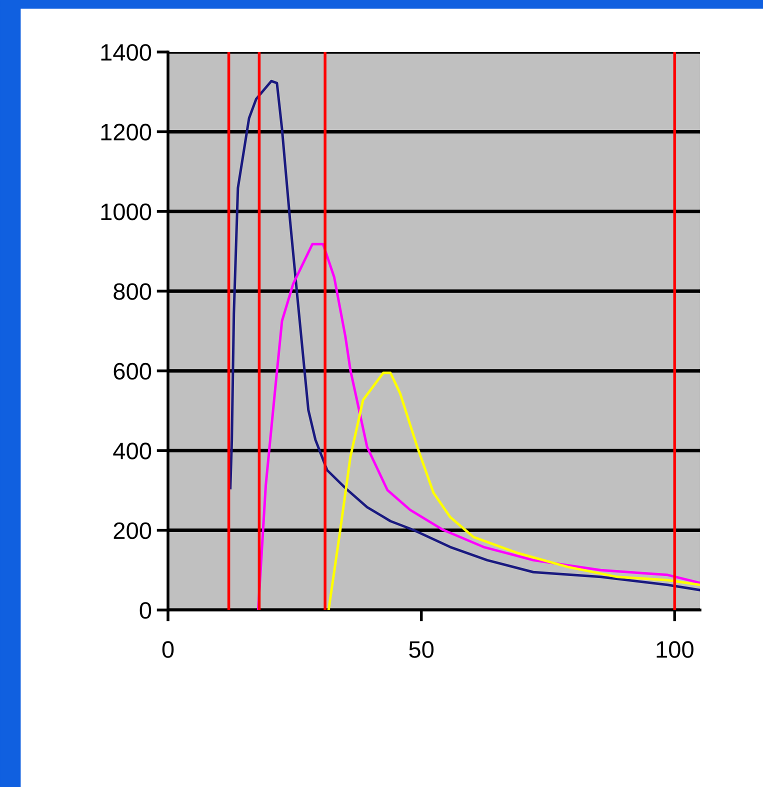  I want to click on x-tick-label: 0, so click(168, 649).